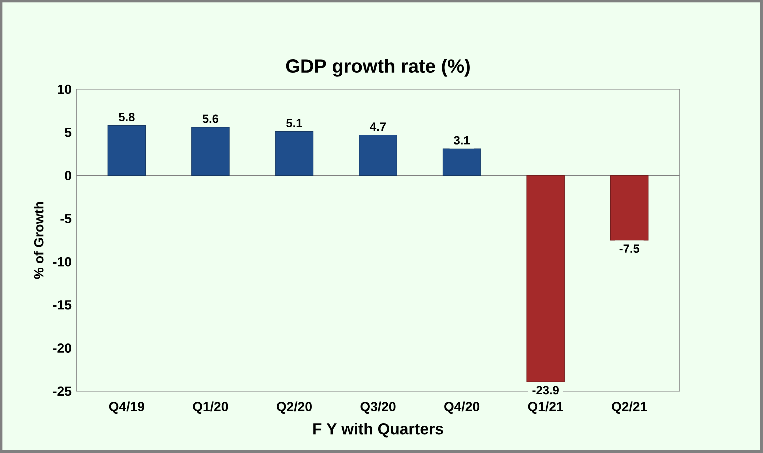 Image resolution: width=763 pixels, height=453 pixels. Describe the element at coordinates (462, 408) in the screenshot. I see `x-tick-label: Q4/20` at that location.